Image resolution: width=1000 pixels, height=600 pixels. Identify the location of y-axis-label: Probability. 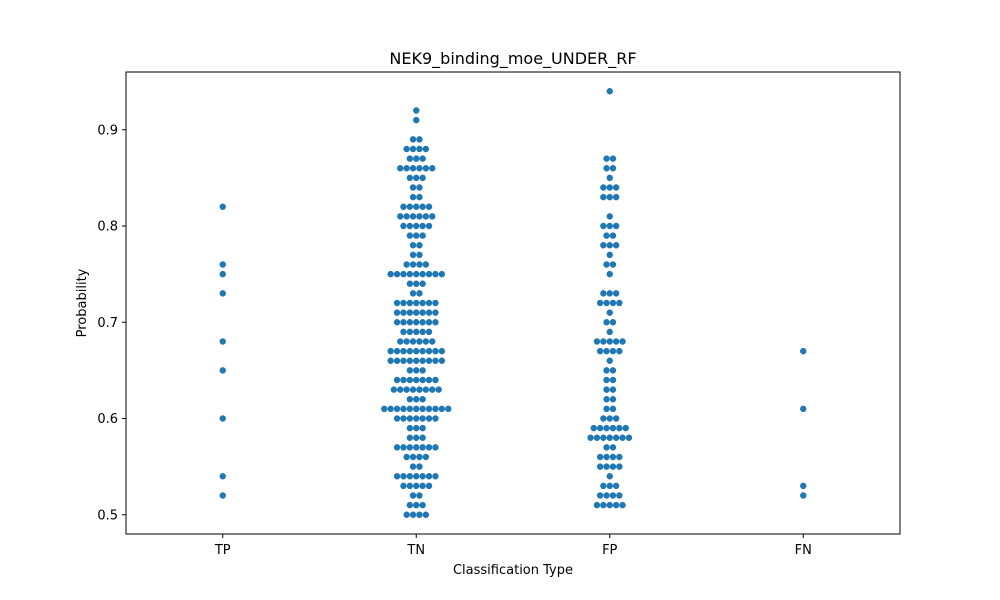
(82, 302).